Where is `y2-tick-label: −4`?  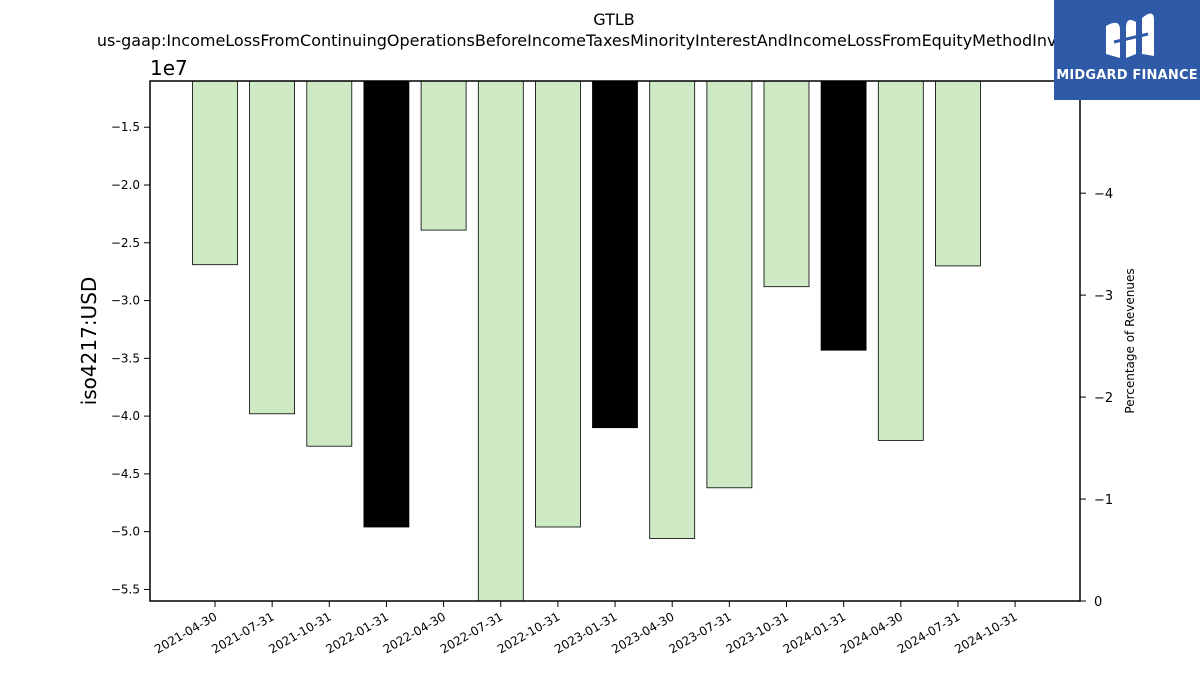 y2-tick-label: −4 is located at coordinates (1103, 194).